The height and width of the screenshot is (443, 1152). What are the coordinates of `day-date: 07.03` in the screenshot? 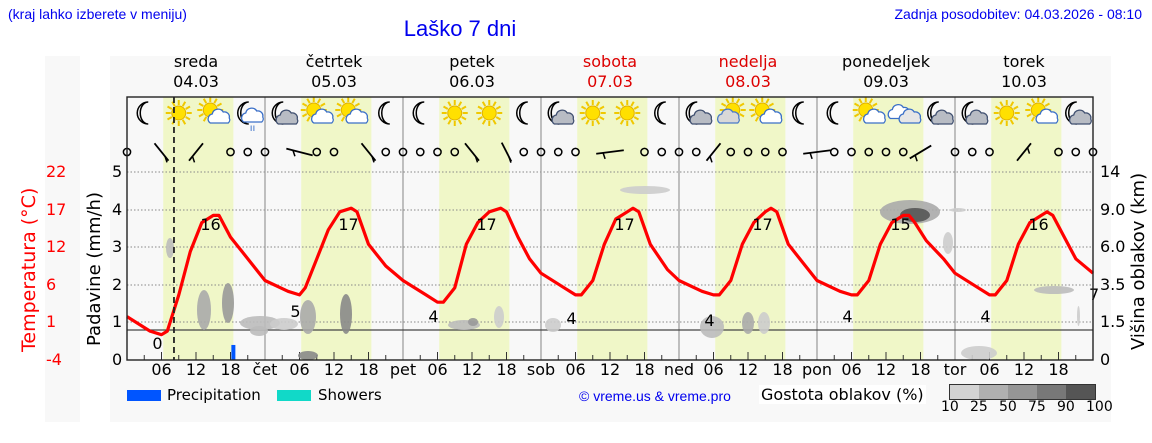 It's located at (610, 81).